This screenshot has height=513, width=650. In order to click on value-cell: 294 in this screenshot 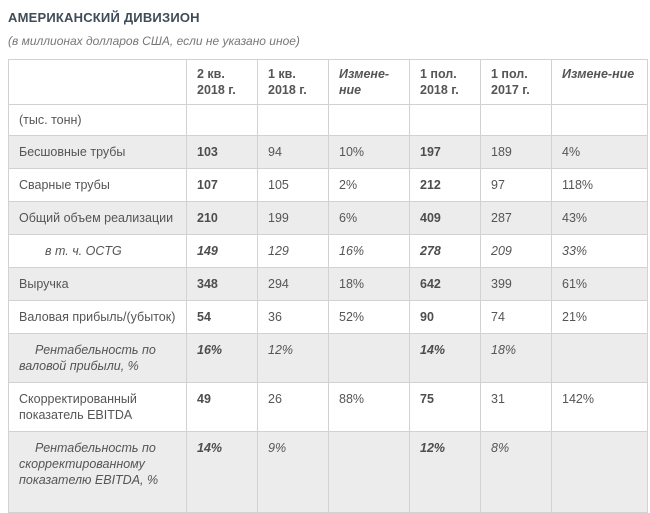, I will do `click(293, 284)`.